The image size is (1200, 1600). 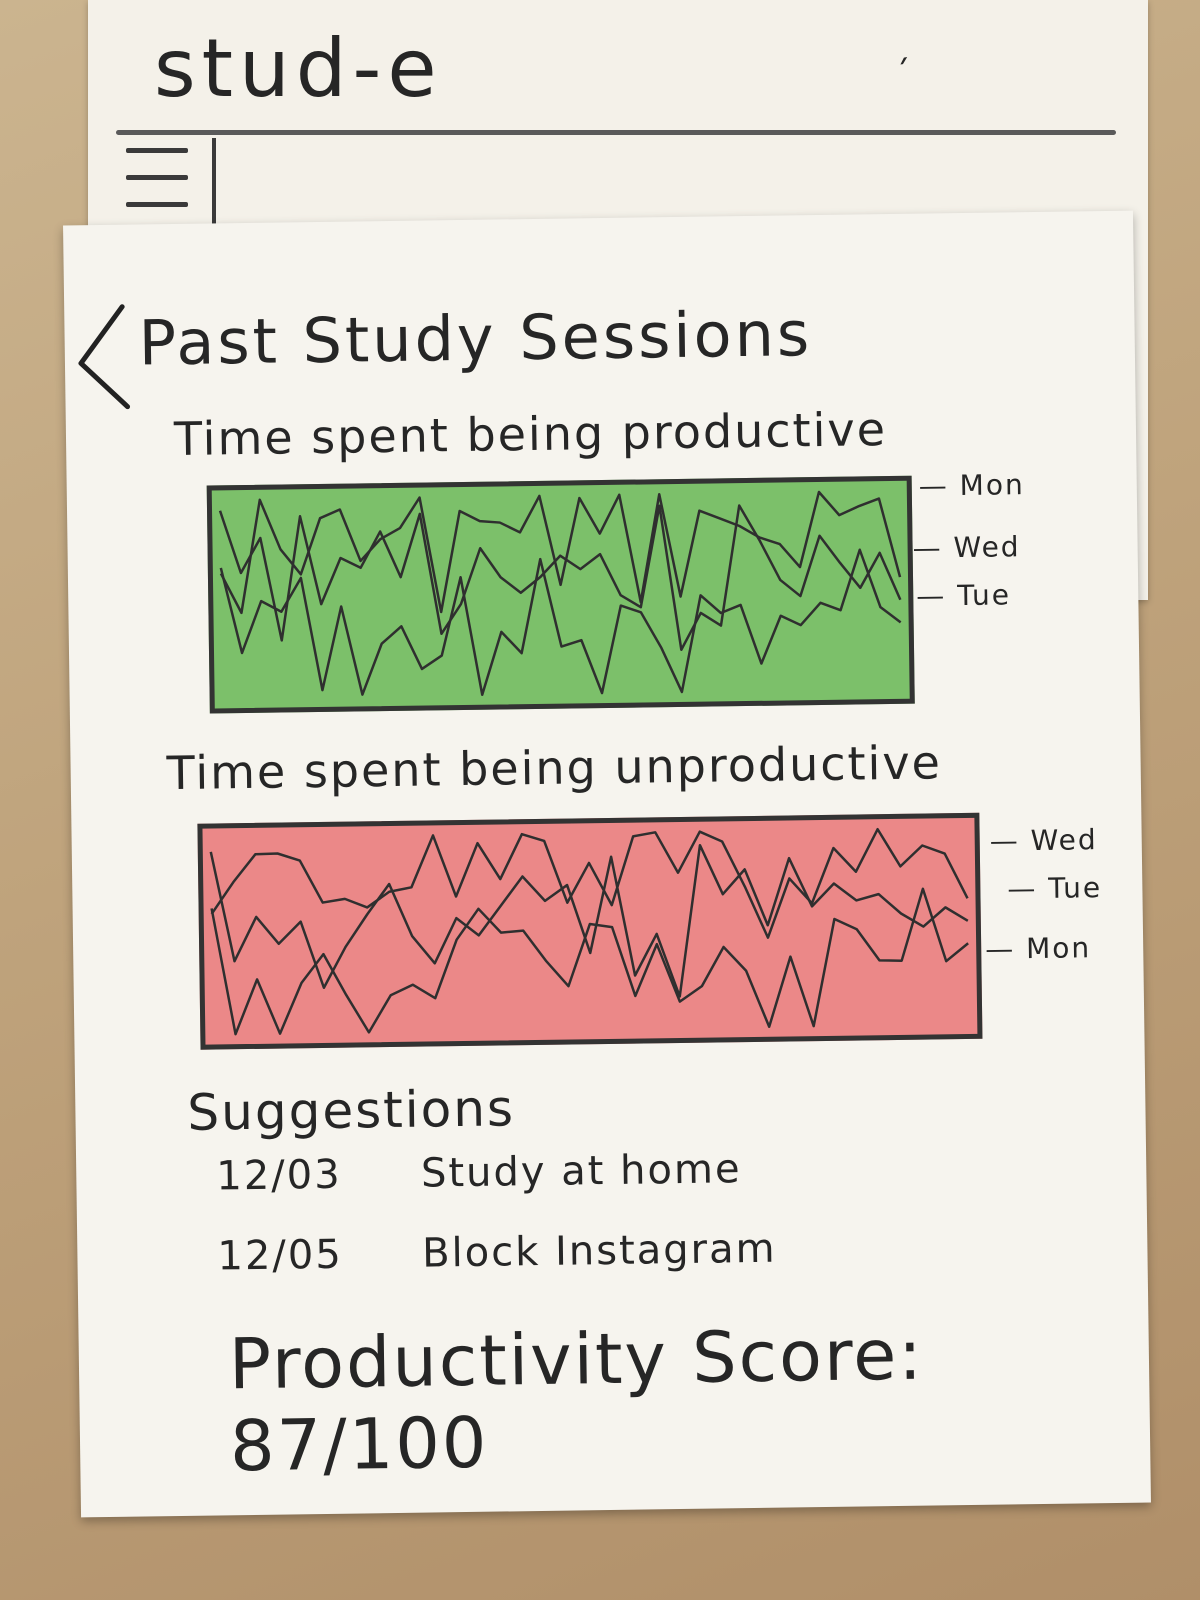 What do you see at coordinates (475, 338) in the screenshot?
I see `page-title: Past Study Sessions` at bounding box center [475, 338].